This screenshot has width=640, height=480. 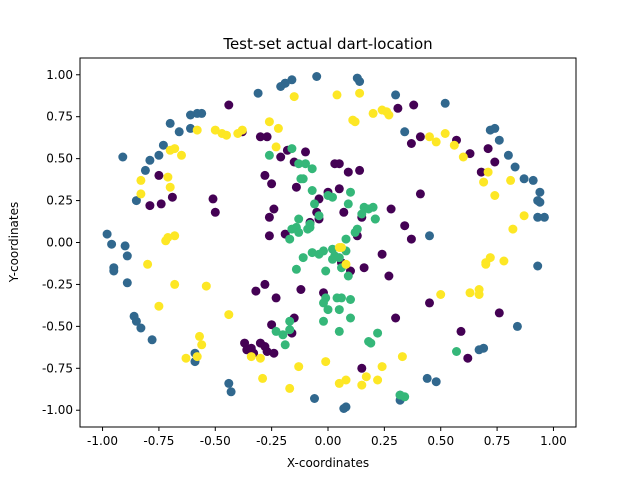 What do you see at coordinates (328, 463) in the screenshot?
I see `x-axis-label: X-coordinates` at bounding box center [328, 463].